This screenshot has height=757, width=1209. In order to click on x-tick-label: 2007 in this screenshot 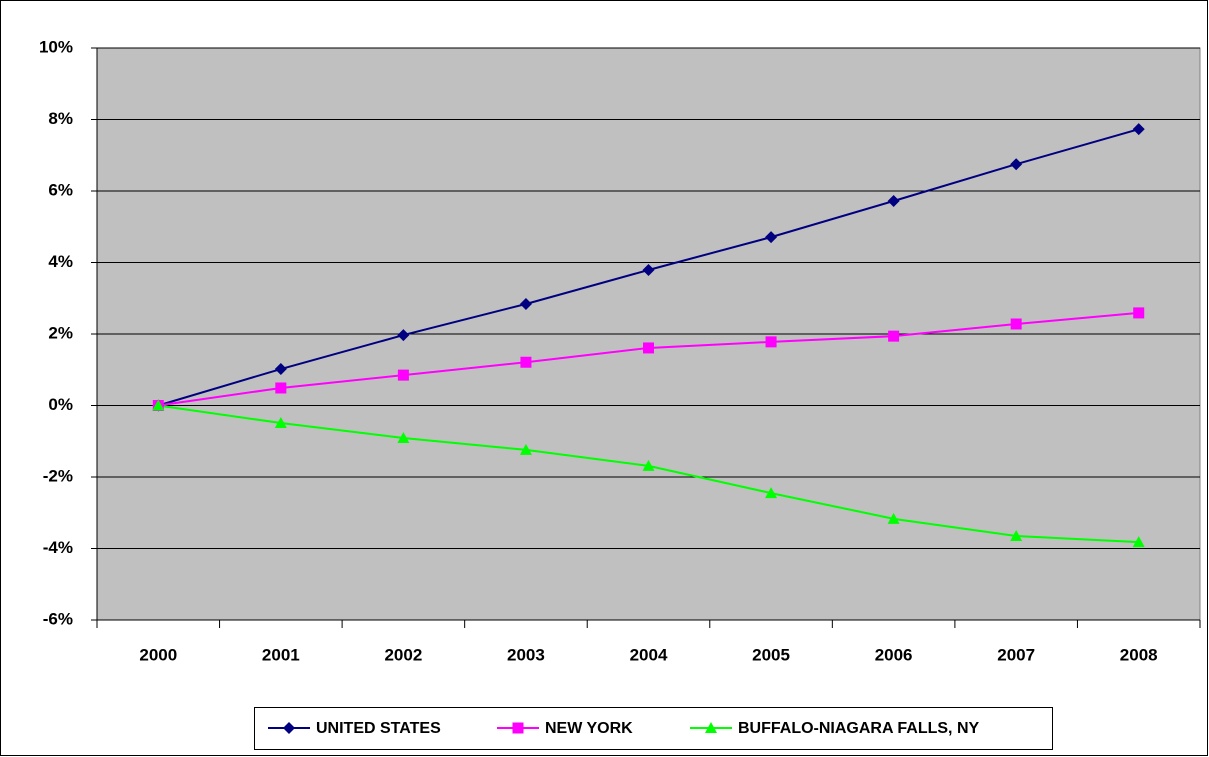, I will do `click(1016, 654)`.